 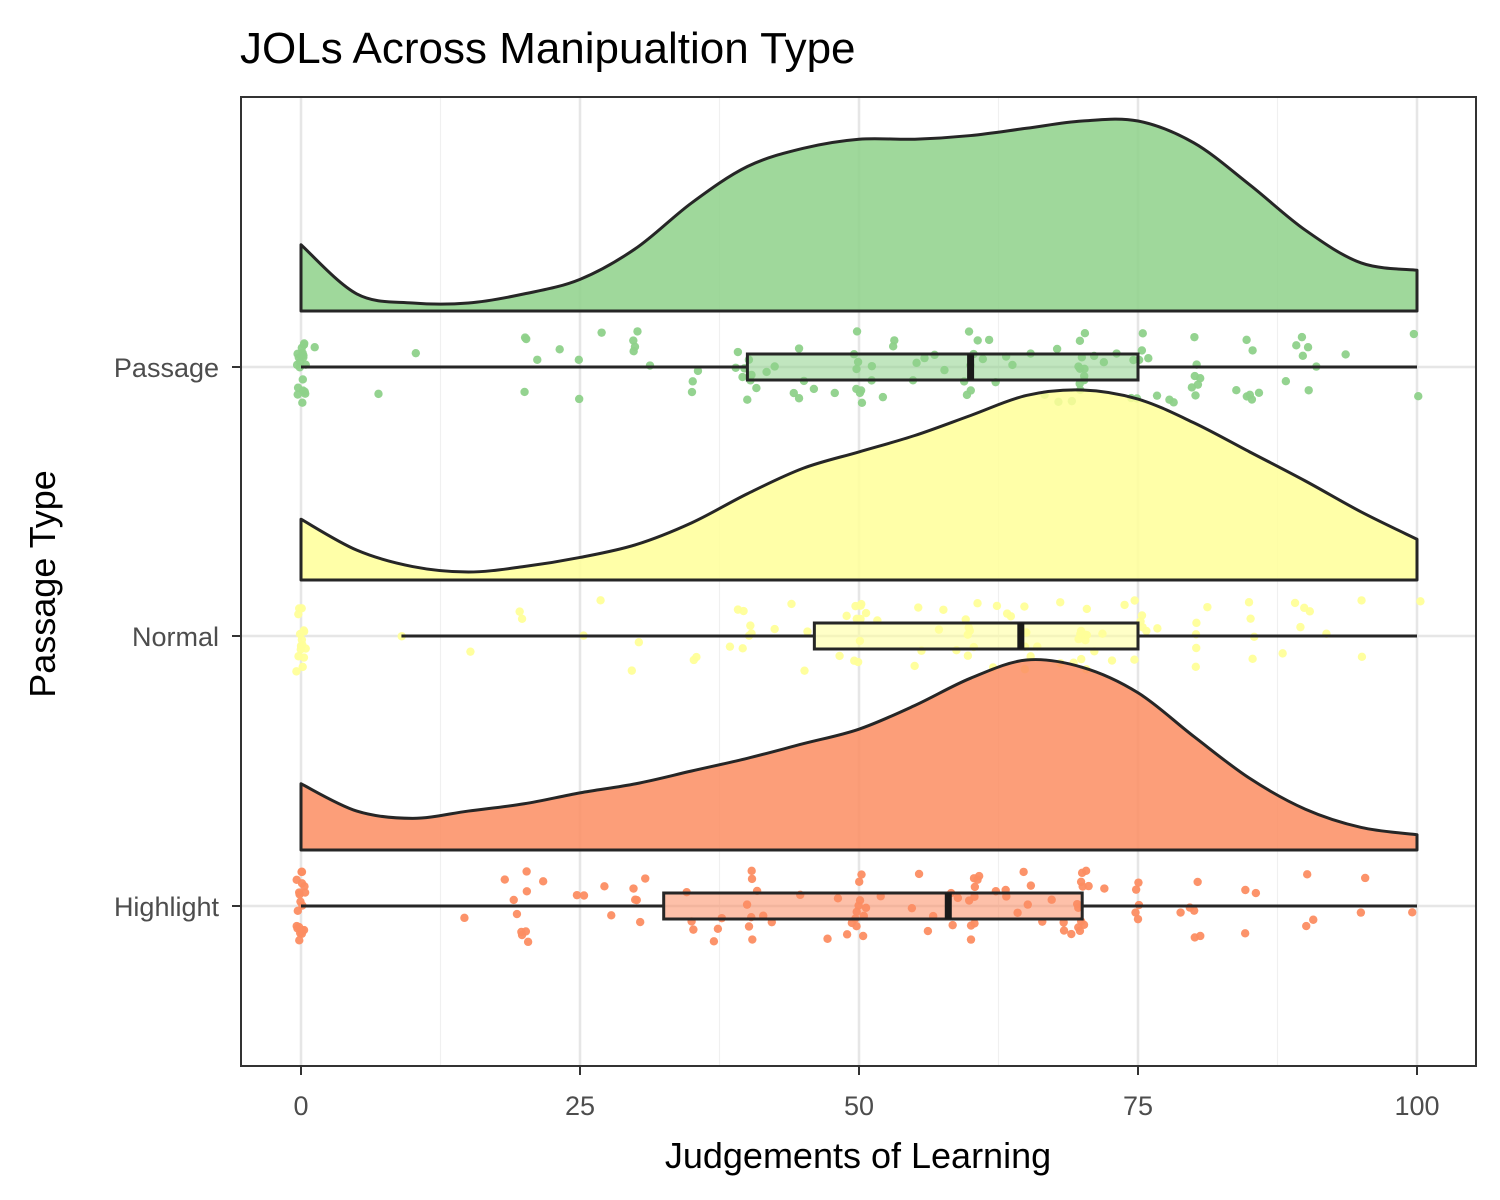 I want to click on y-tick-label: Normal, so click(x=175, y=637).